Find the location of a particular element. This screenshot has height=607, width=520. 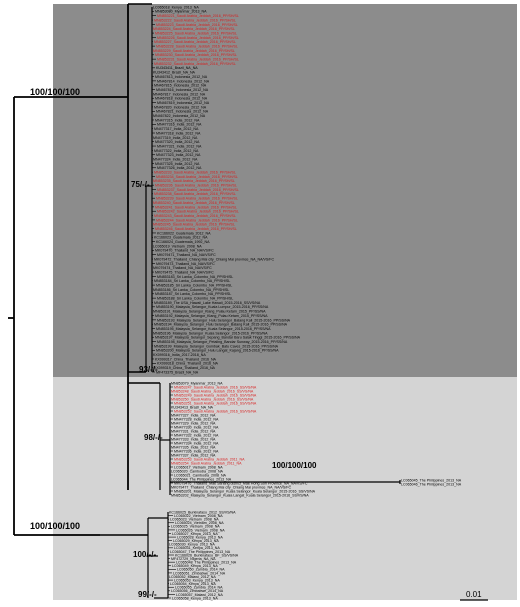

dark-clade-taxon-label: LC065019_Vietnam_2008_NA is located at coordinates (177, 246).